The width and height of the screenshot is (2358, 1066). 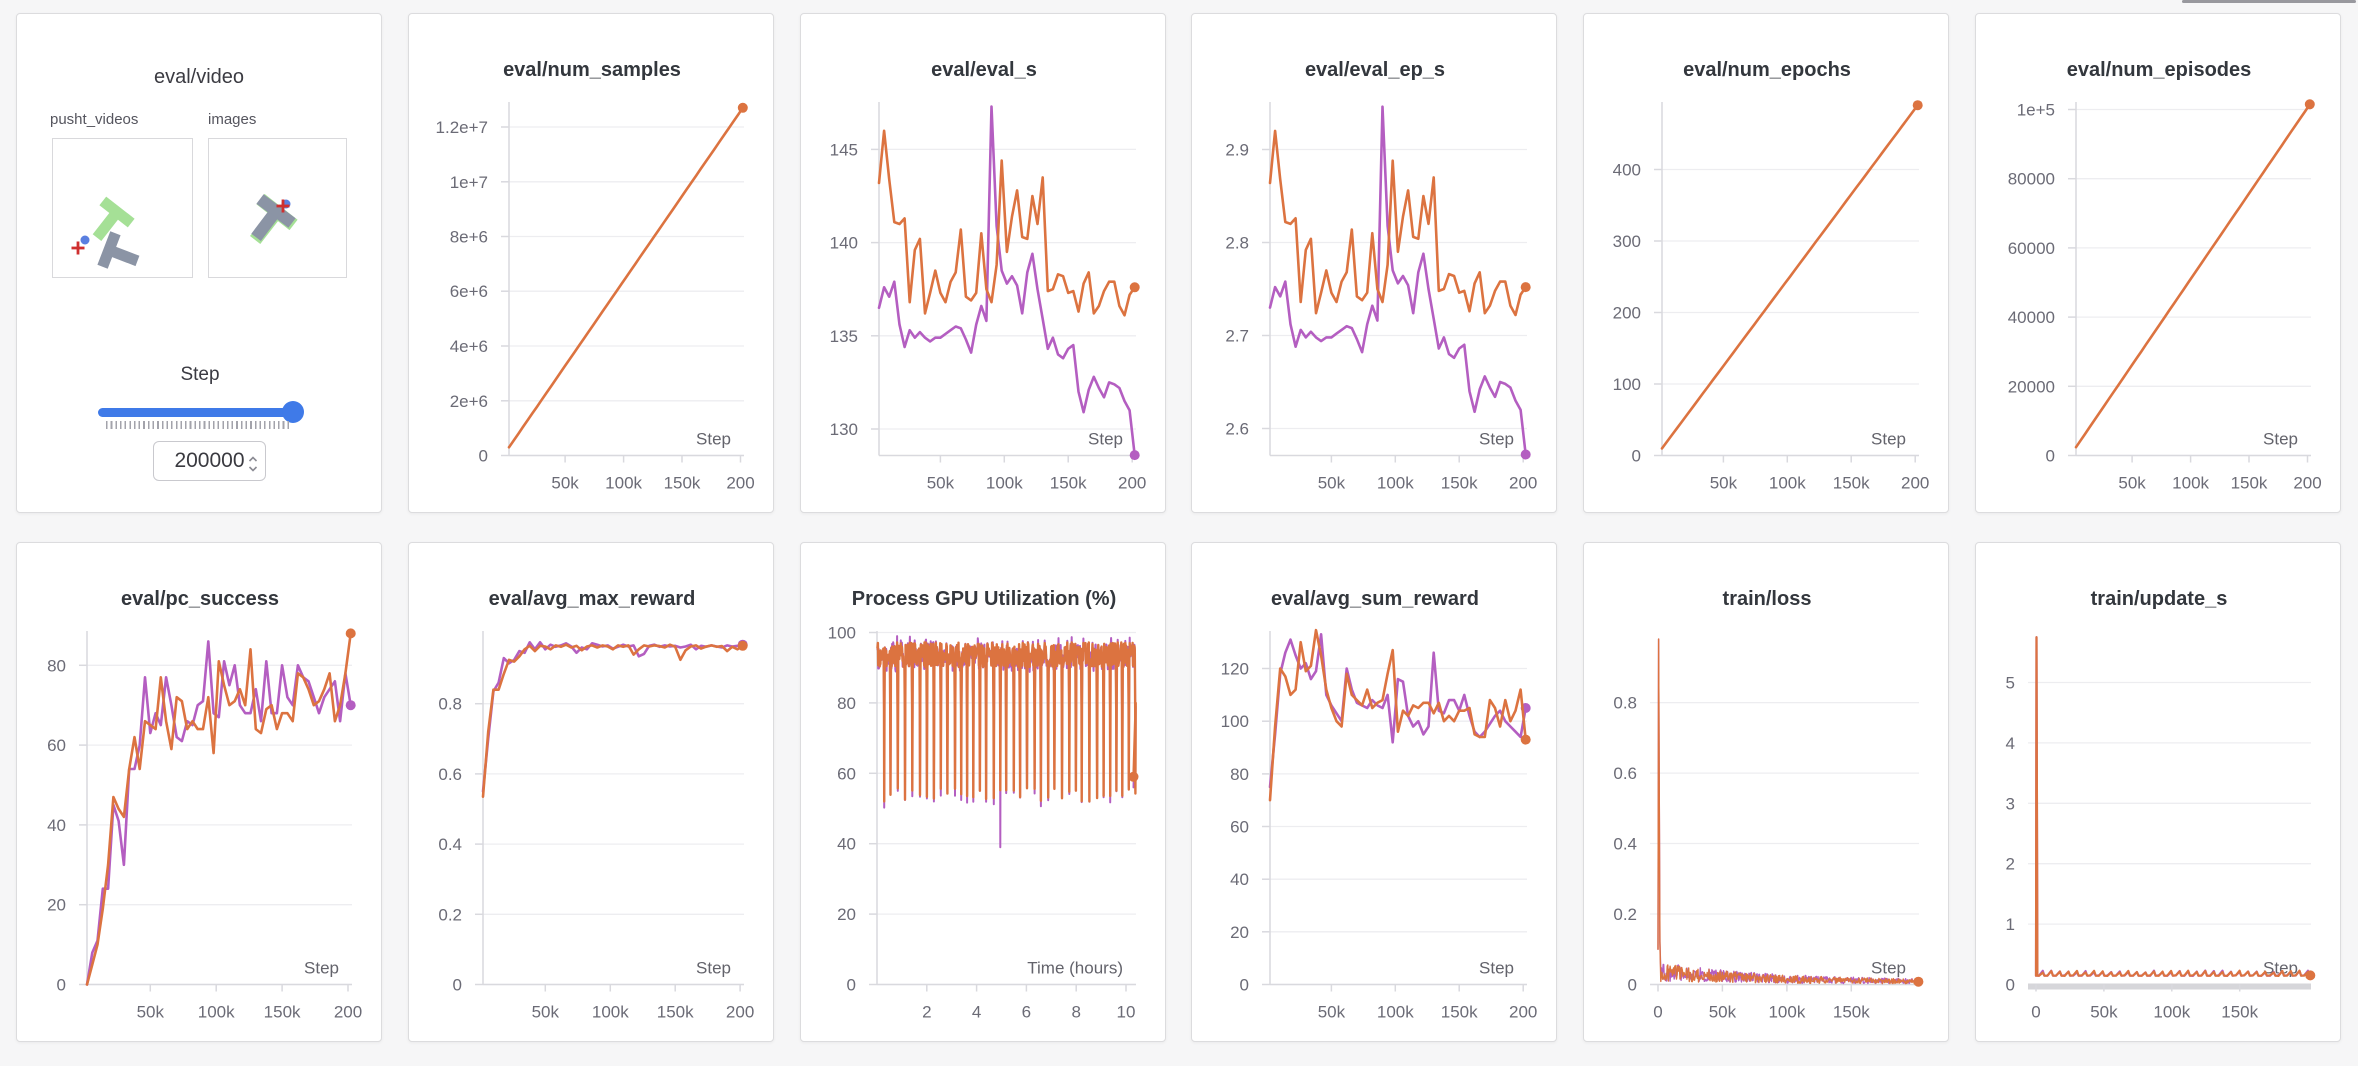 What do you see at coordinates (1375, 599) in the screenshot?
I see `svg-text: eval/avg_sum_reward` at bounding box center [1375, 599].